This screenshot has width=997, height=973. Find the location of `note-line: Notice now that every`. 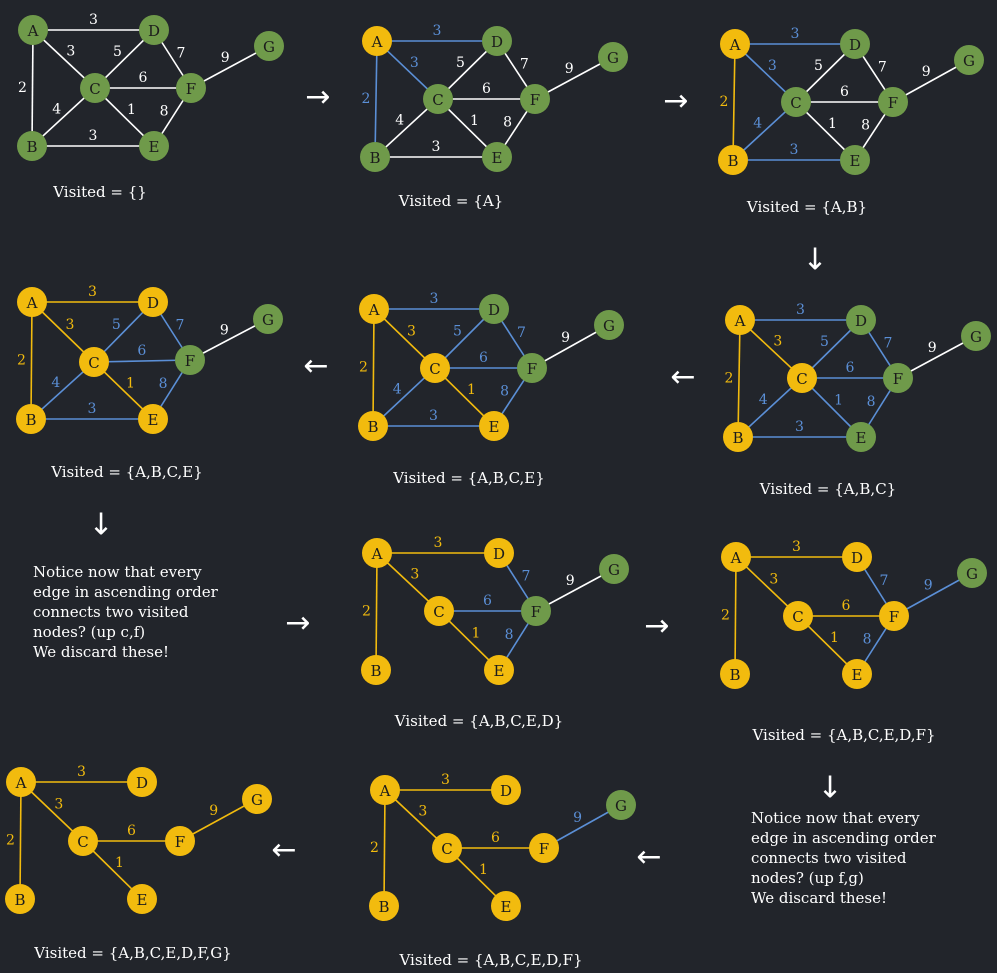

note-line: Notice now that every is located at coordinates (835, 818).